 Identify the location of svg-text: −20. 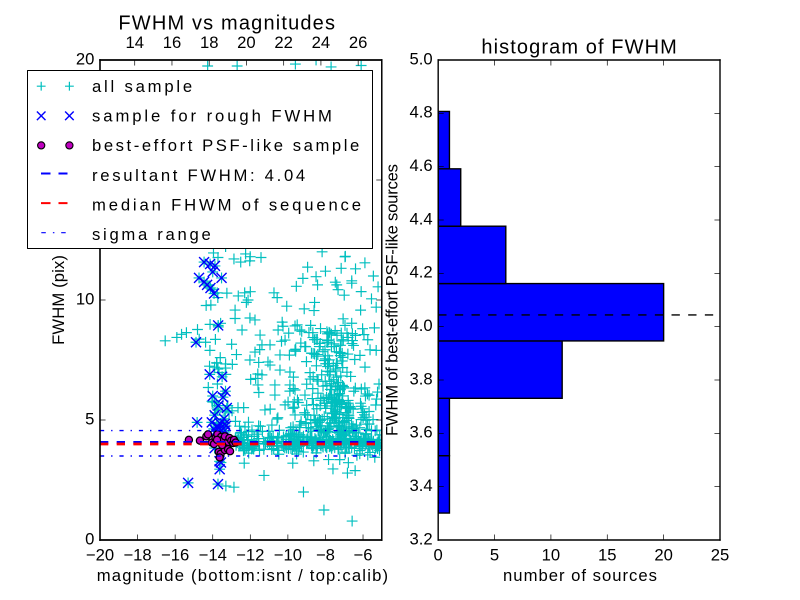
(100, 554).